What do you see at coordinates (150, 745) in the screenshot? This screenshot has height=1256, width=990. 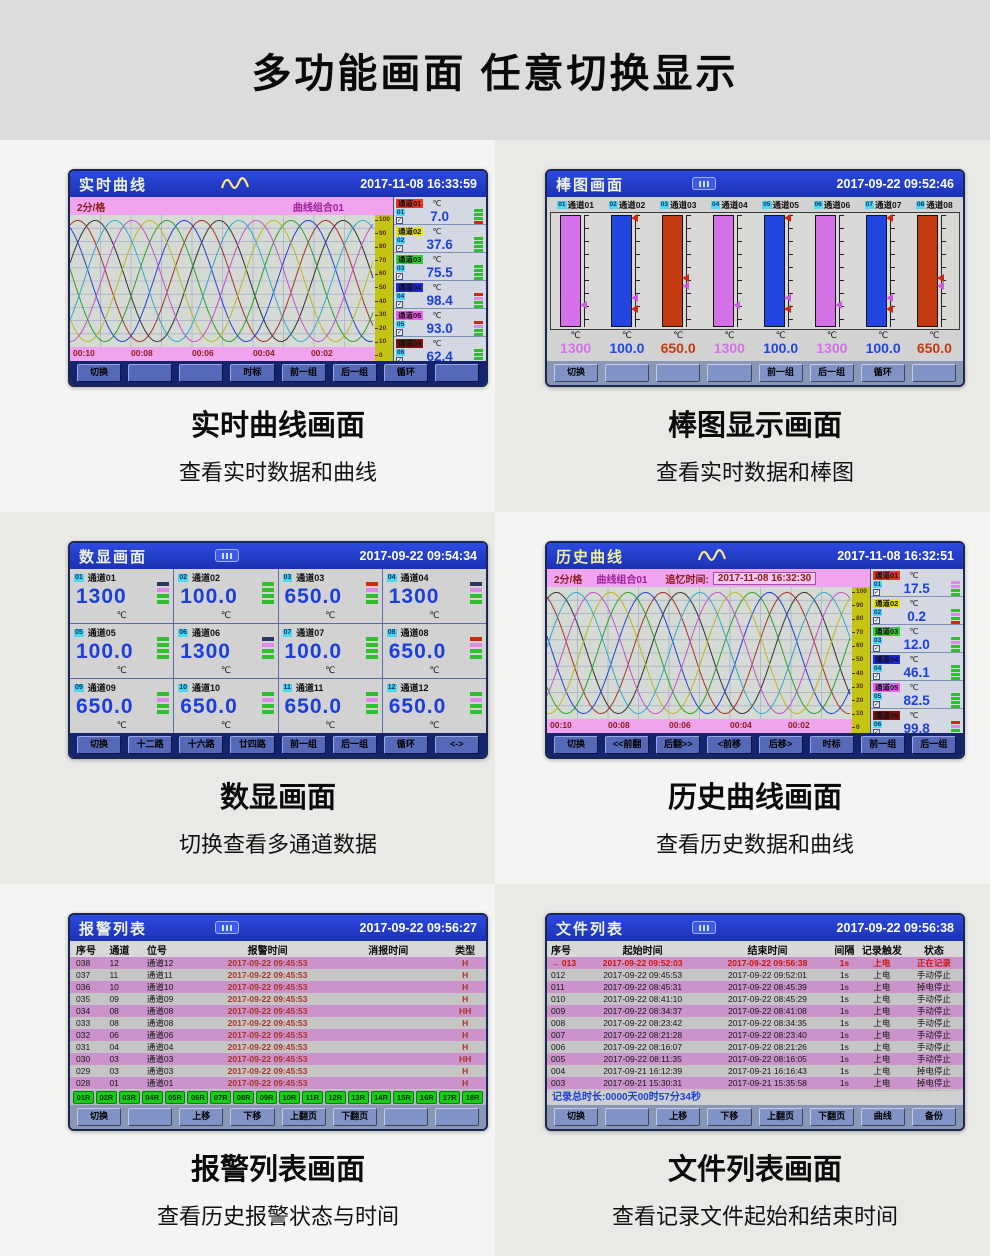 I see `softkey-十二路: 十二路` at bounding box center [150, 745].